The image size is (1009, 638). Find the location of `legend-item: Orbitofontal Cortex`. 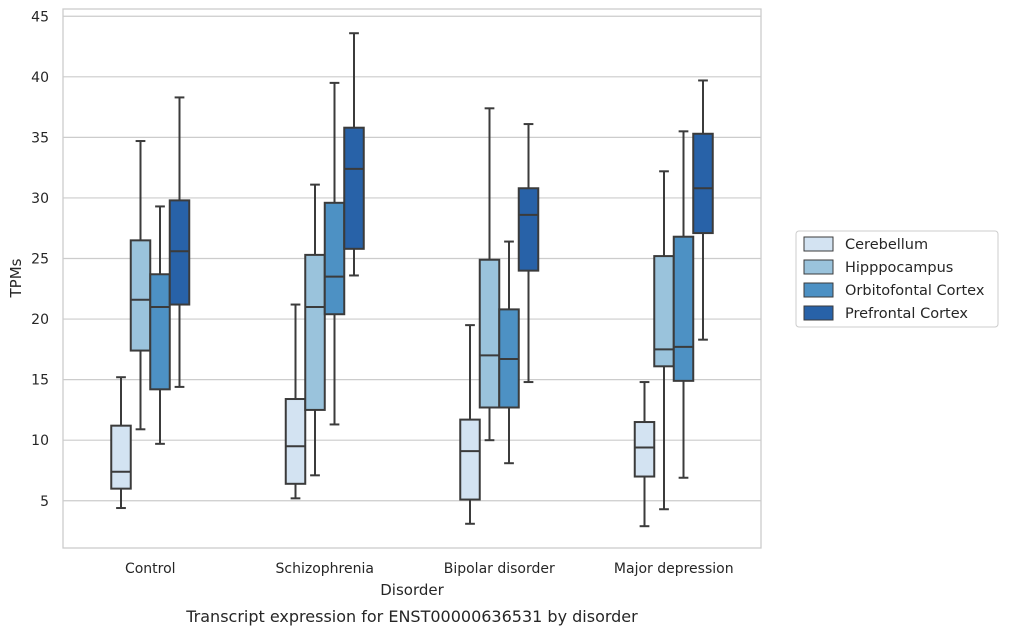

legend-item: Orbitofontal Cortex is located at coordinates (894, 290).